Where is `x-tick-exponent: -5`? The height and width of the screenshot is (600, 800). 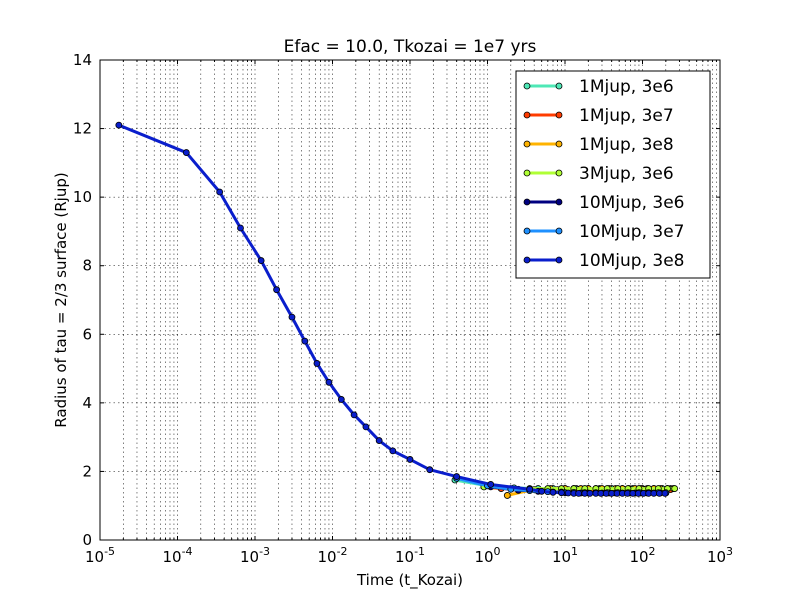
x-tick-exponent: -5 is located at coordinates (109, 551).